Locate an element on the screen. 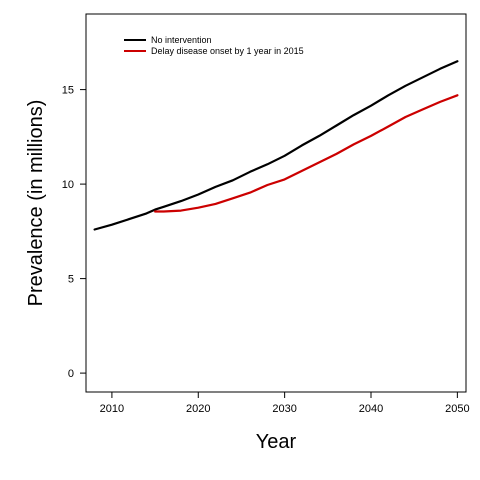  x-tick-label: 2010 is located at coordinates (112, 409).